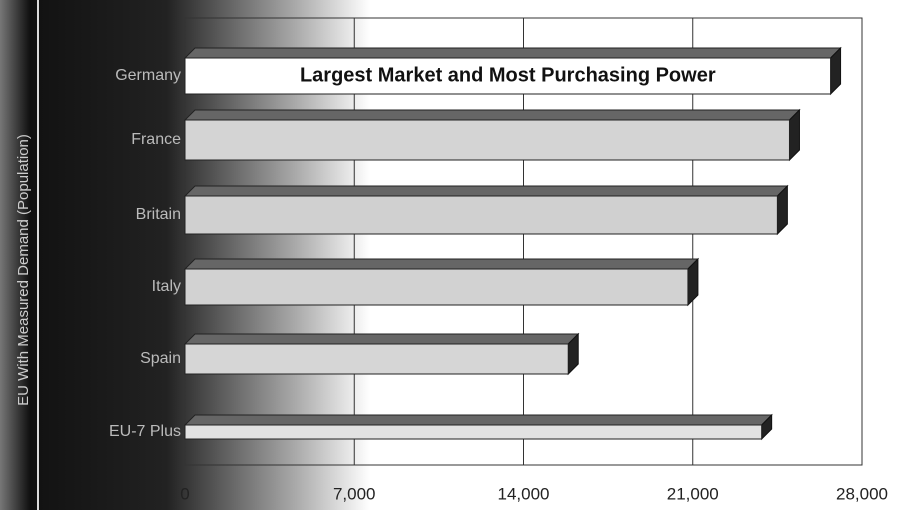 The image size is (901, 510). I want to click on x-tick-label: 0, so click(184, 493).